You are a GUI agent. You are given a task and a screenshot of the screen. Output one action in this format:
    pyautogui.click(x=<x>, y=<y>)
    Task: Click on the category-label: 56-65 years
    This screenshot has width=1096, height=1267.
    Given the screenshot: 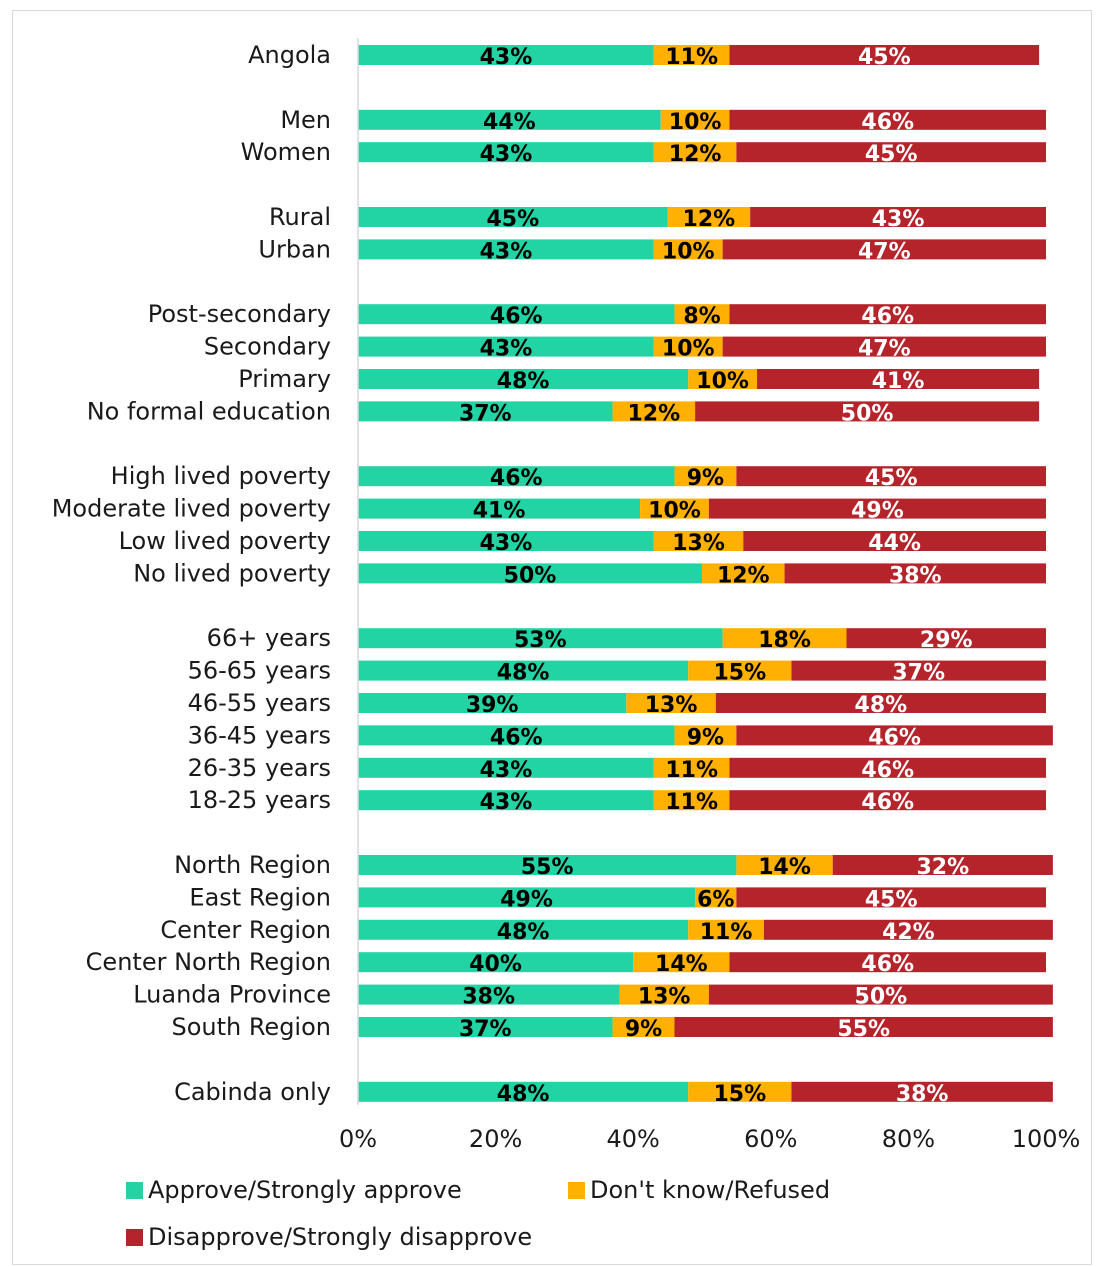 What is the action you would take?
    pyautogui.click(x=259, y=671)
    